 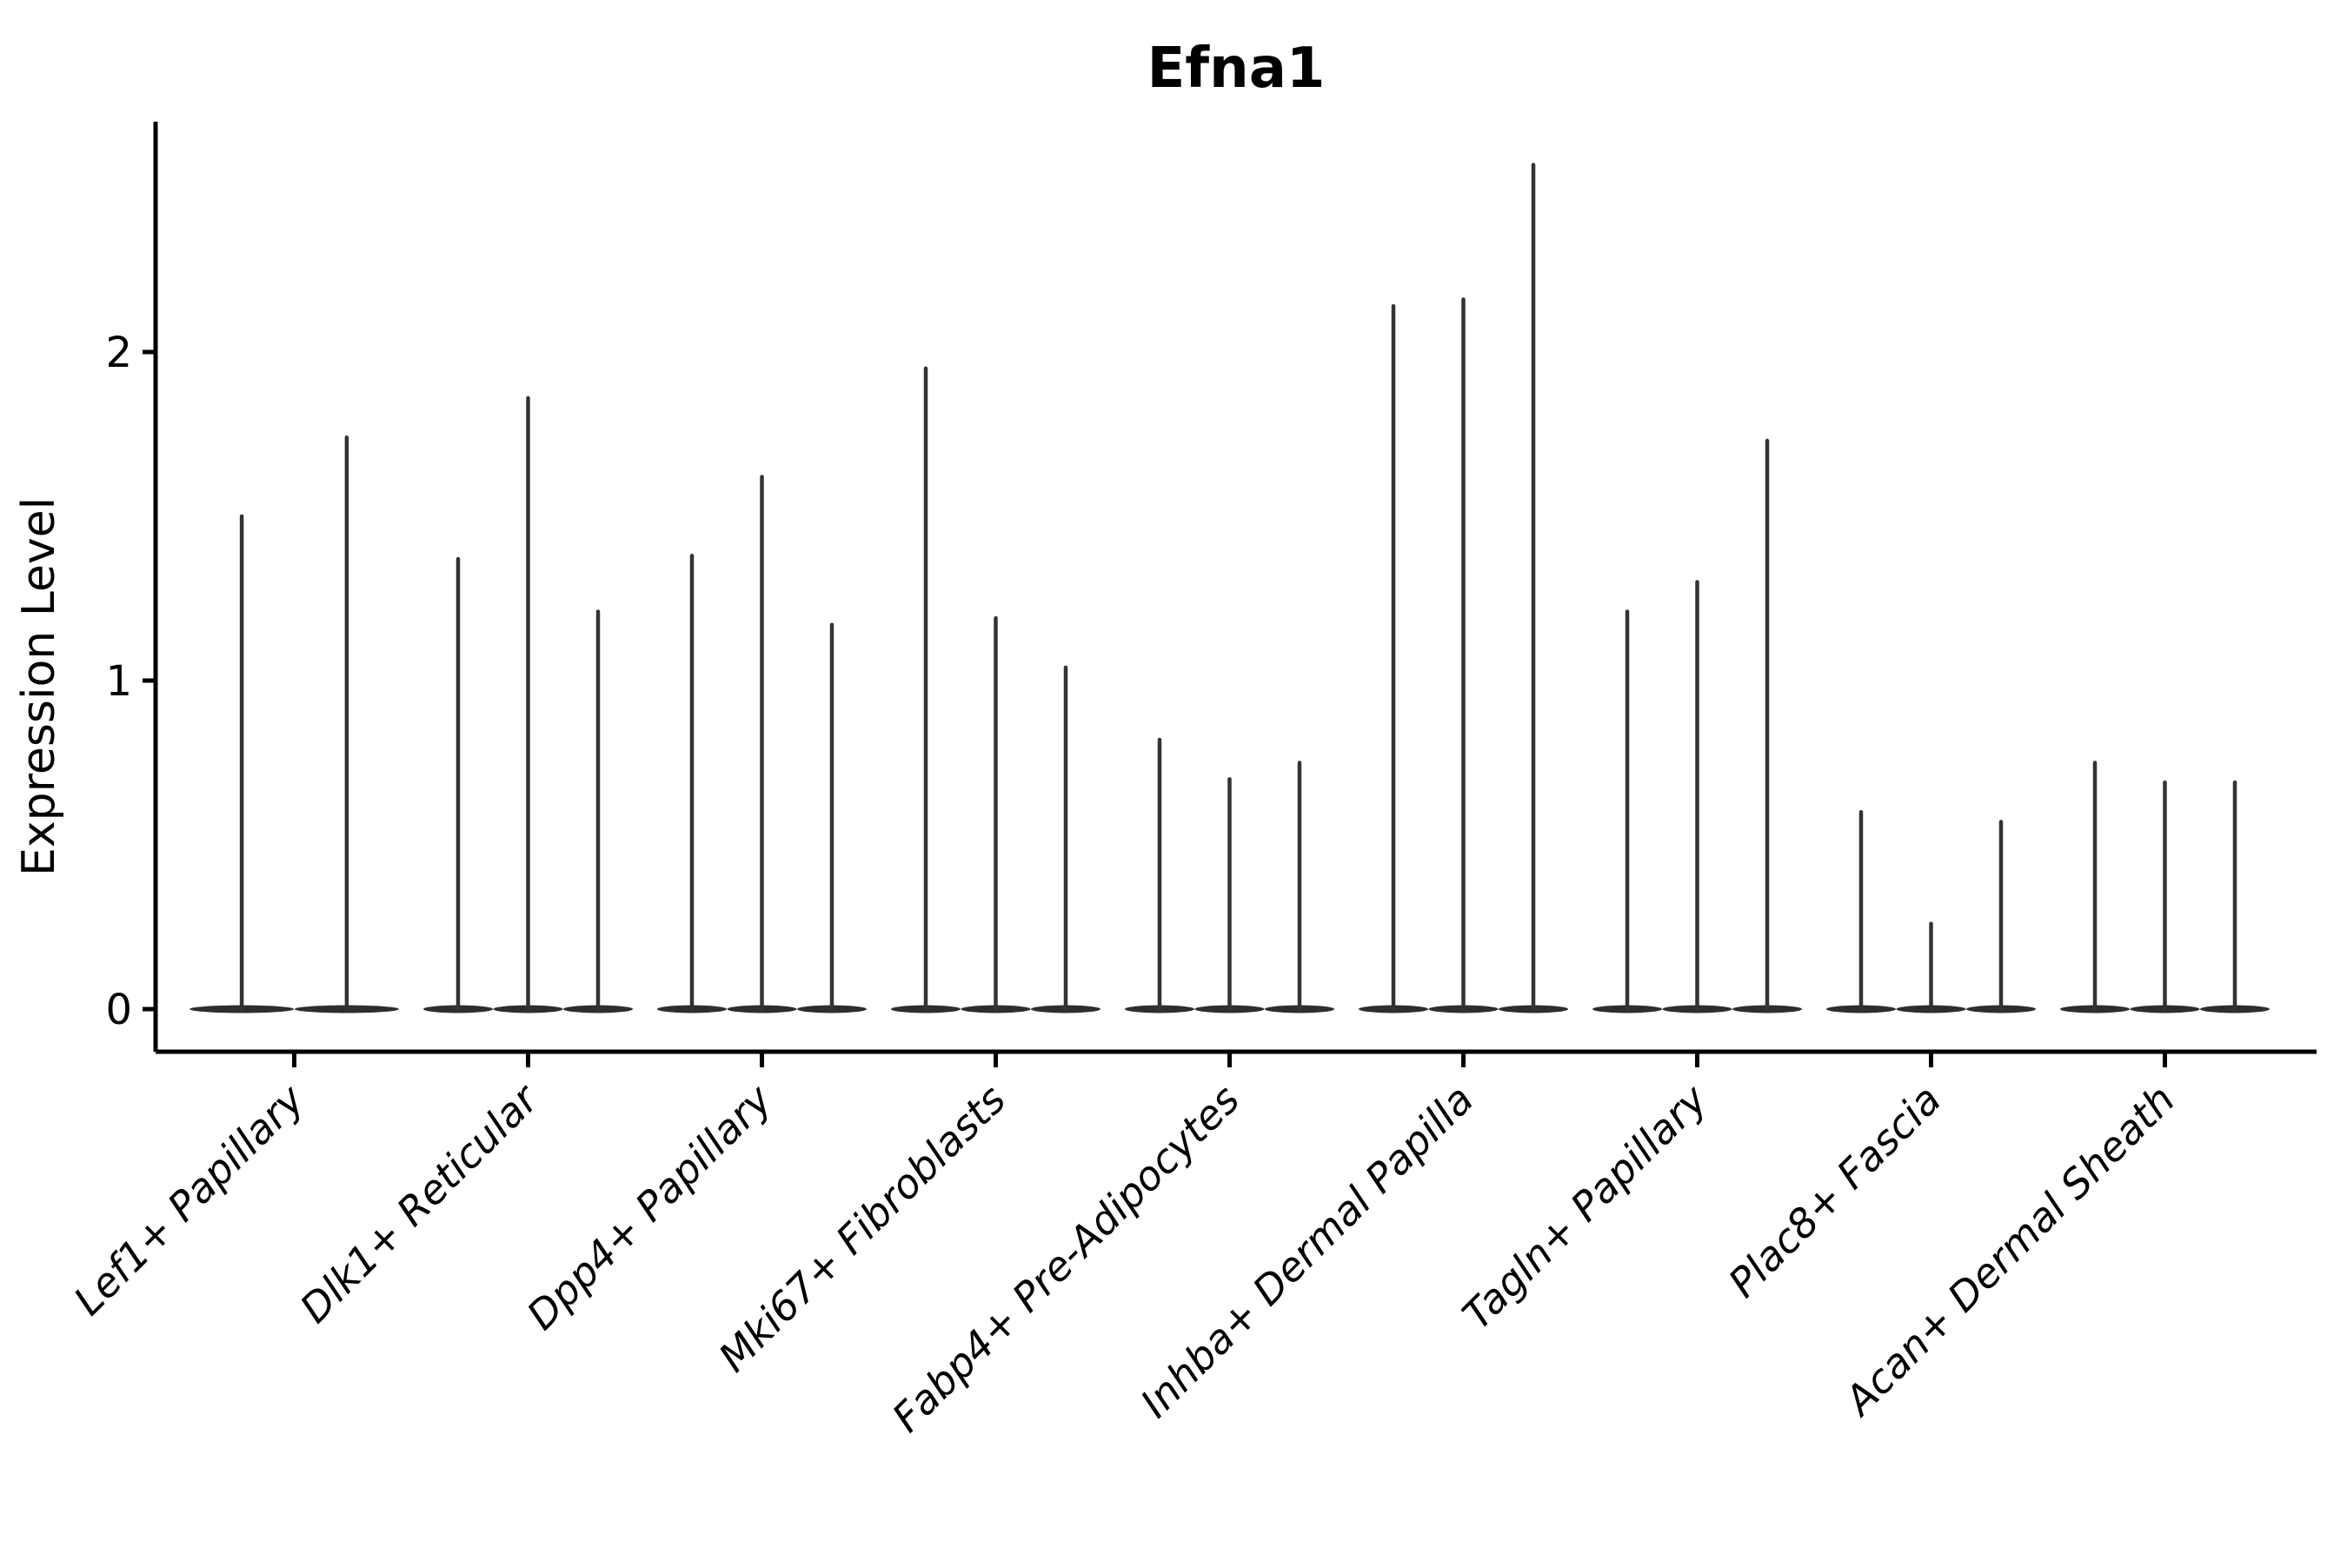 What do you see at coordinates (1585, 1207) in the screenshot?
I see `x-tick-label: Tagln+ Papillary` at bounding box center [1585, 1207].